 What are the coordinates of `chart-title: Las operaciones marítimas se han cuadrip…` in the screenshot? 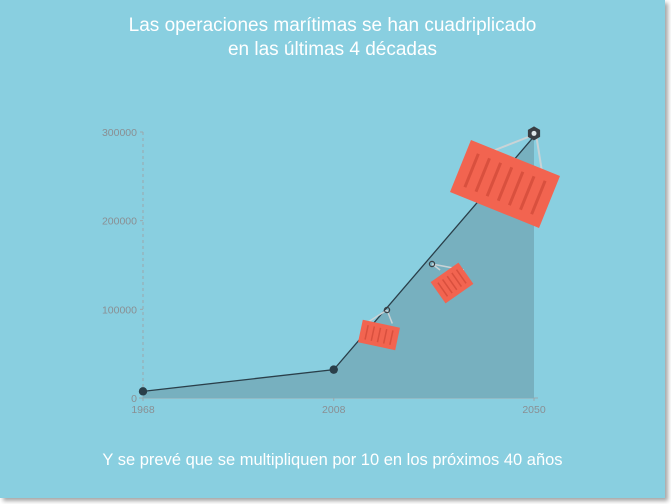 It's located at (332, 38).